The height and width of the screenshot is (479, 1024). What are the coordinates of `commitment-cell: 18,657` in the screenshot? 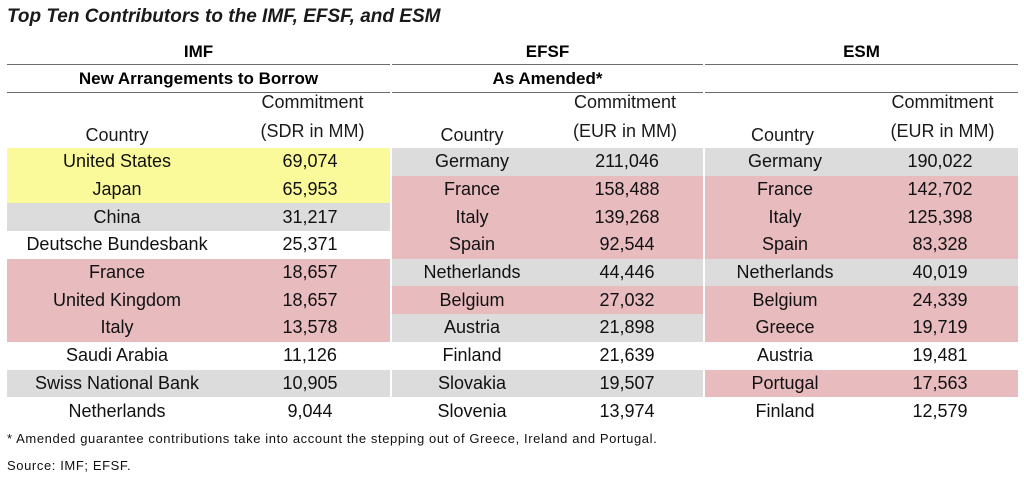 It's located at (310, 272).